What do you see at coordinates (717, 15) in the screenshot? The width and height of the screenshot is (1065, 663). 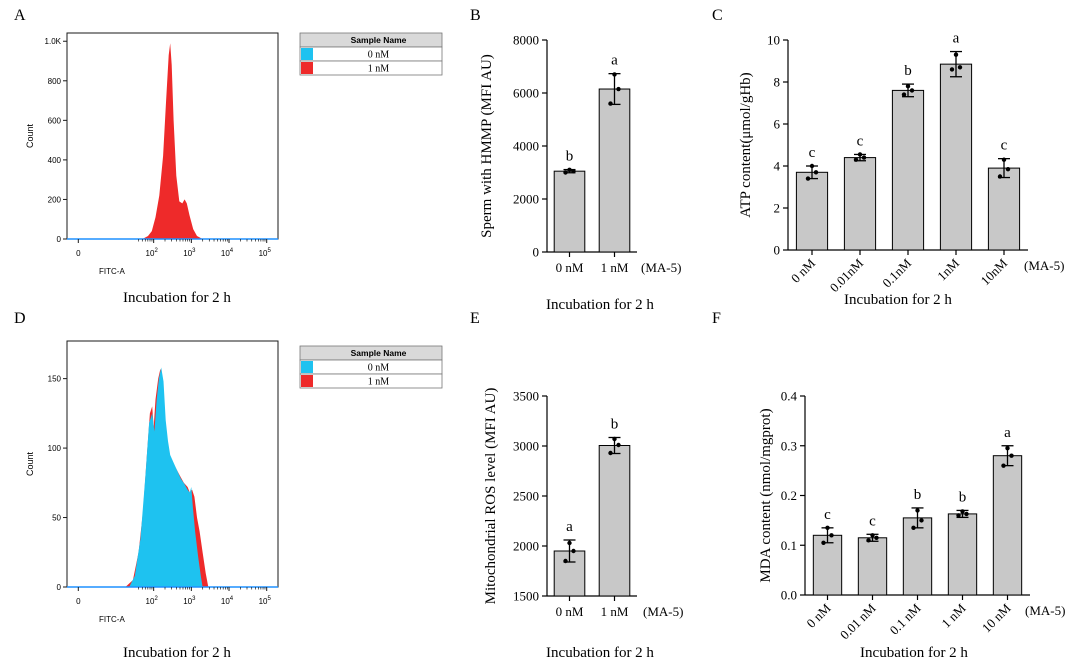 I see `panel-letter-c: C` at bounding box center [717, 15].